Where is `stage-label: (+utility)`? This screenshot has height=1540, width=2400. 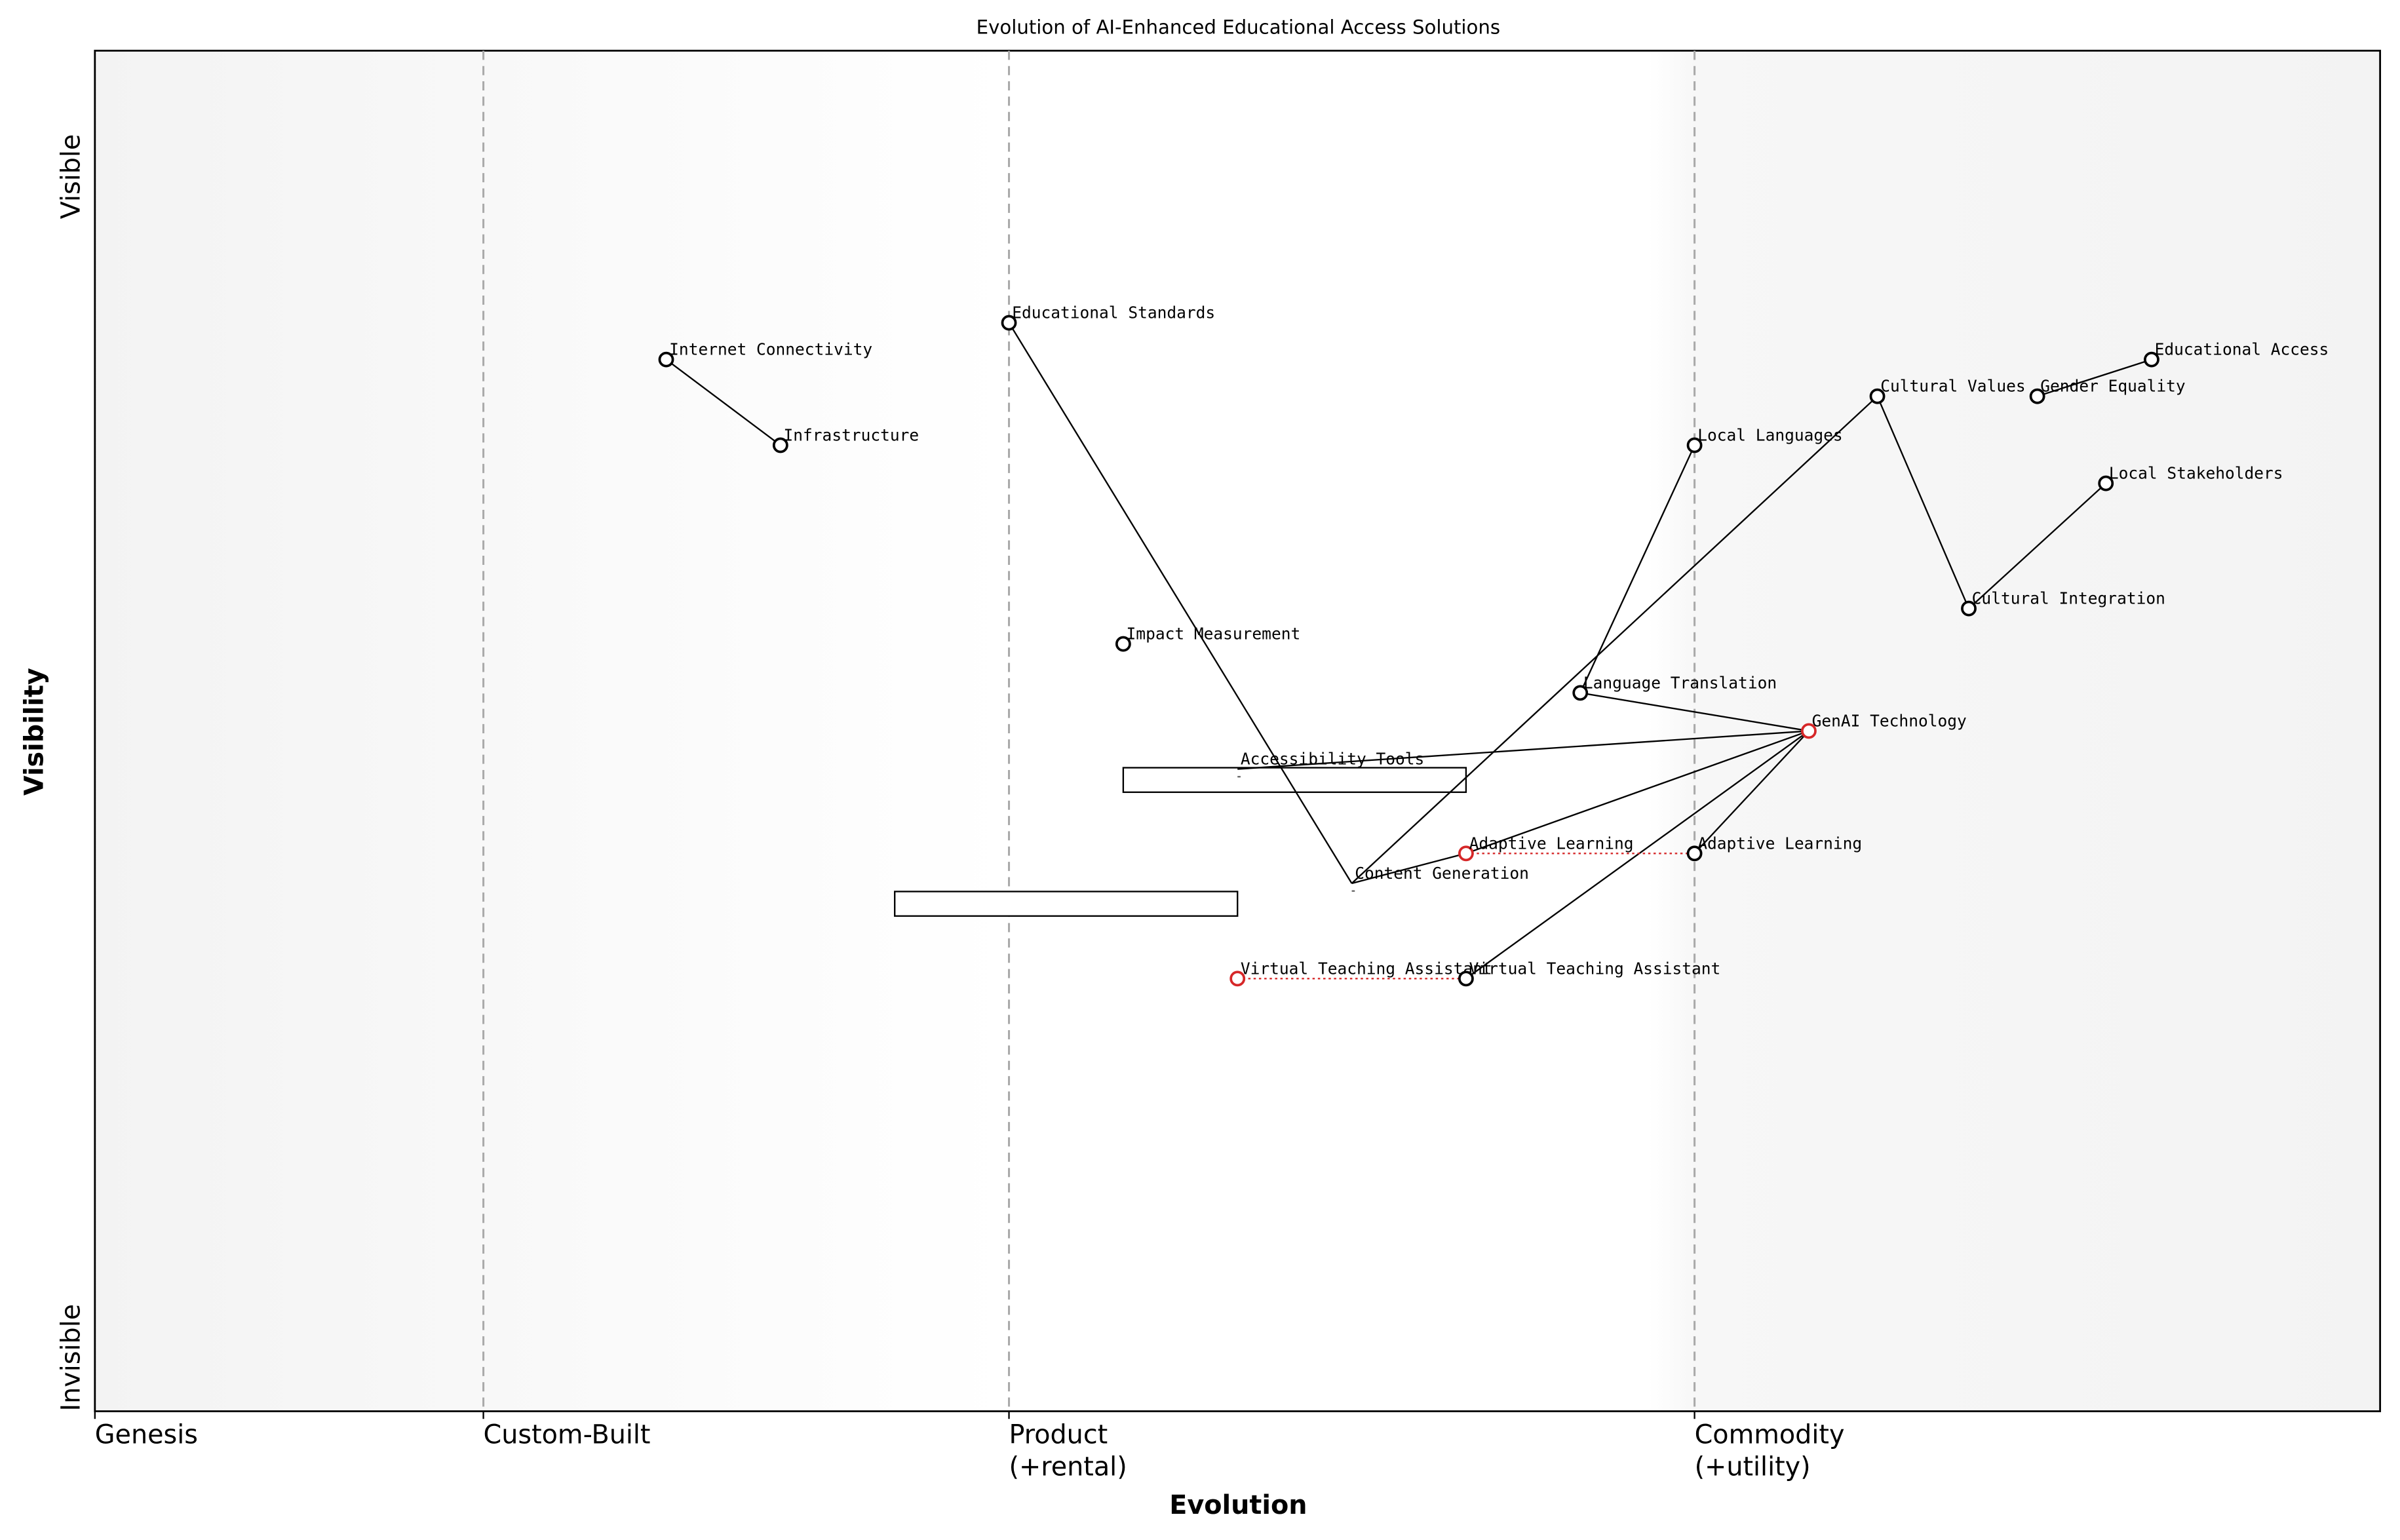
stage-label: (+utility) is located at coordinates (1753, 1467).